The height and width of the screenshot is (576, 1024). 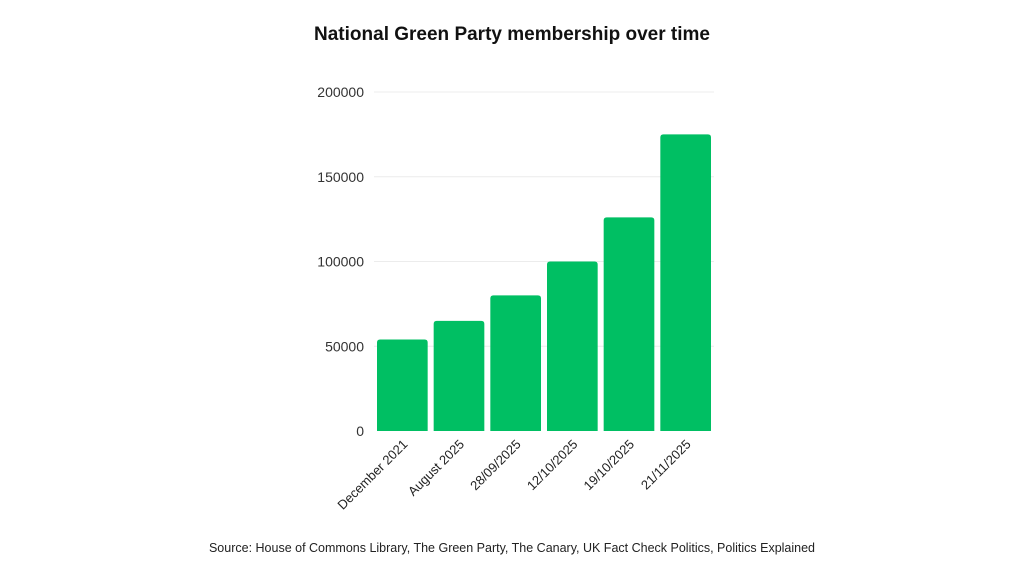 What do you see at coordinates (372, 475) in the screenshot?
I see `x-tick-label: December 2021` at bounding box center [372, 475].